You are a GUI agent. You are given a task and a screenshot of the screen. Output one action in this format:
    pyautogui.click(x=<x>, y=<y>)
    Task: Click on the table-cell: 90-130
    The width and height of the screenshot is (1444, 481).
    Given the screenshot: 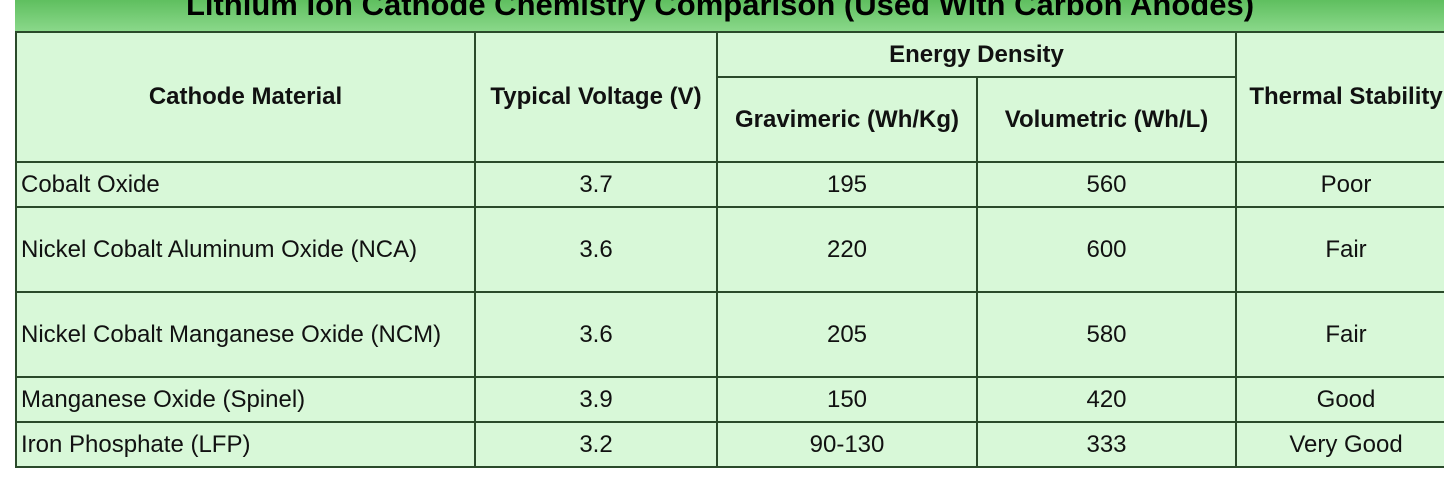 What is the action you would take?
    pyautogui.click(x=847, y=444)
    